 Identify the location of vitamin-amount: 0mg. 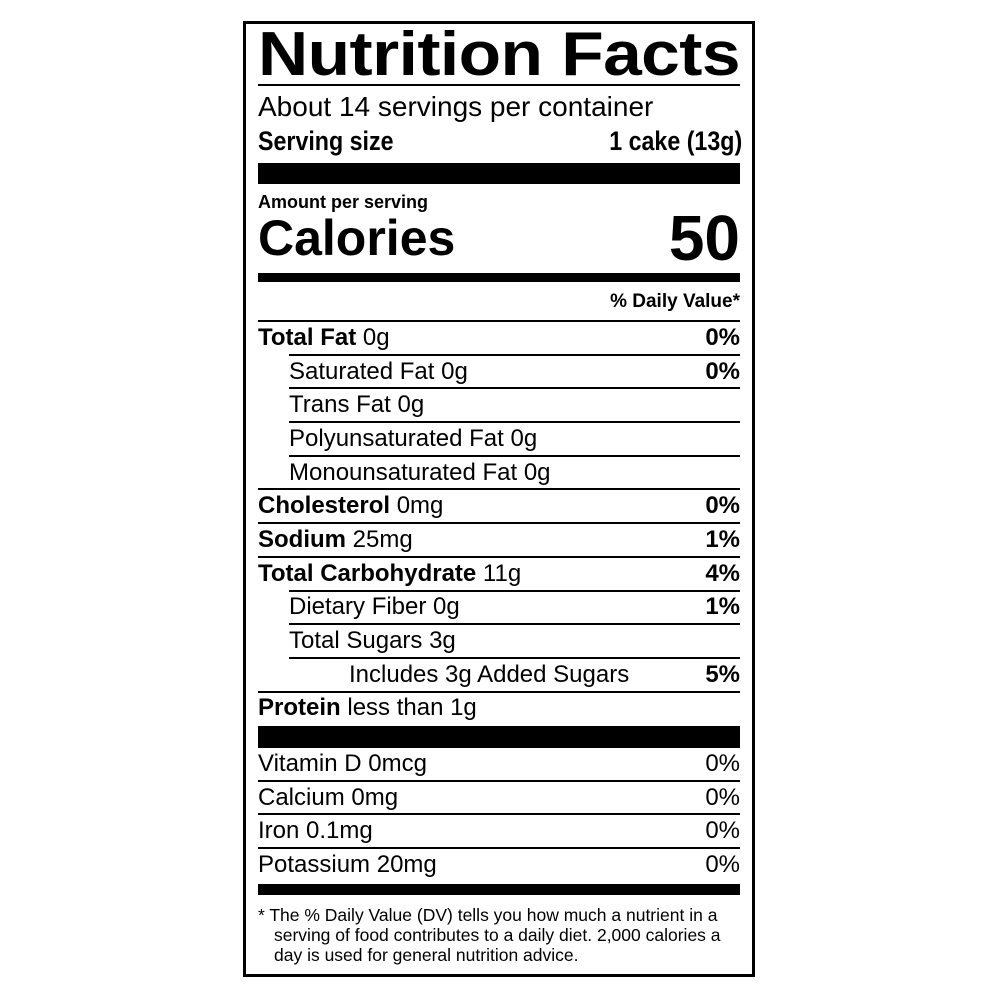
(375, 797).